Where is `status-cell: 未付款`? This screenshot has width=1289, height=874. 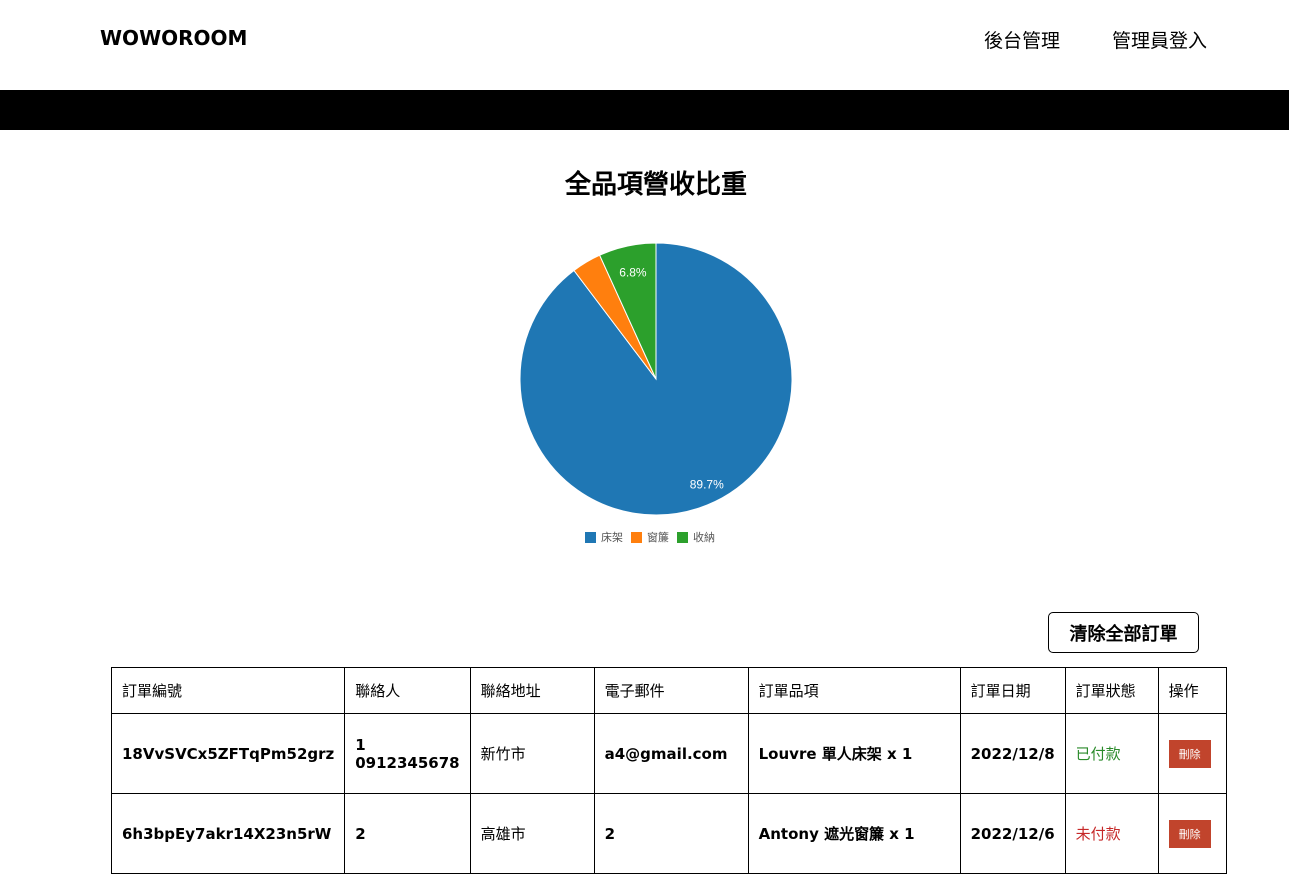
status-cell: 未付款 is located at coordinates (1111, 833).